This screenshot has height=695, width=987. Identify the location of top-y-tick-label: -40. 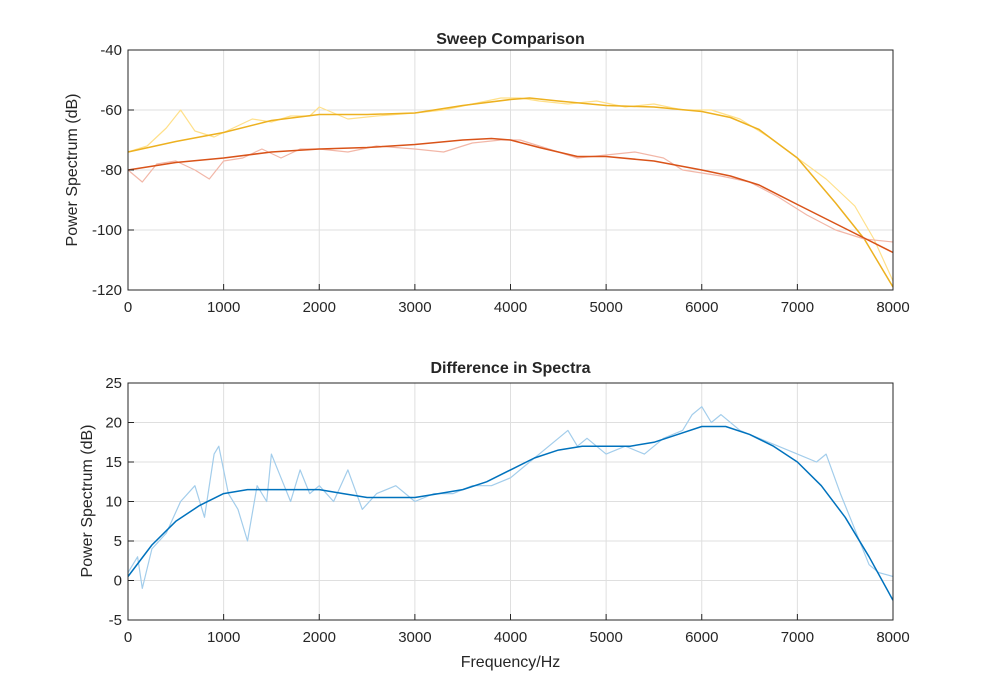
(111, 50).